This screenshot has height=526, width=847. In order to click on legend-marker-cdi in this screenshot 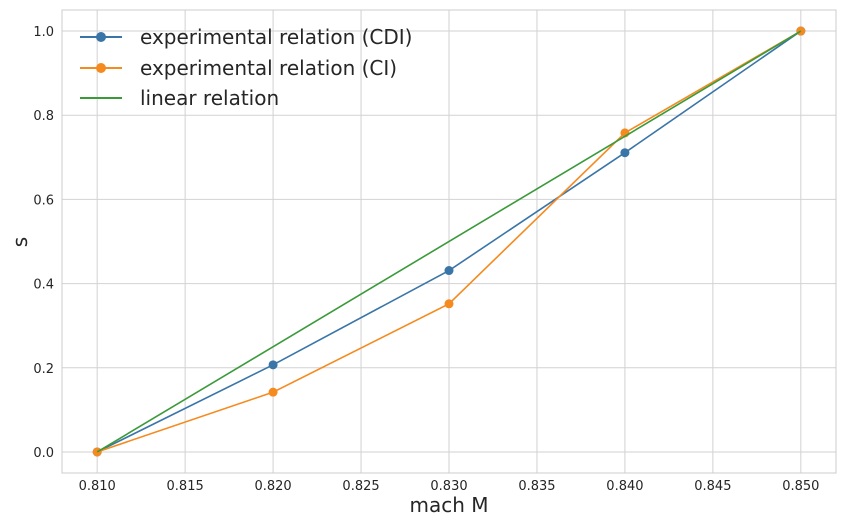, I will do `click(101, 37)`.